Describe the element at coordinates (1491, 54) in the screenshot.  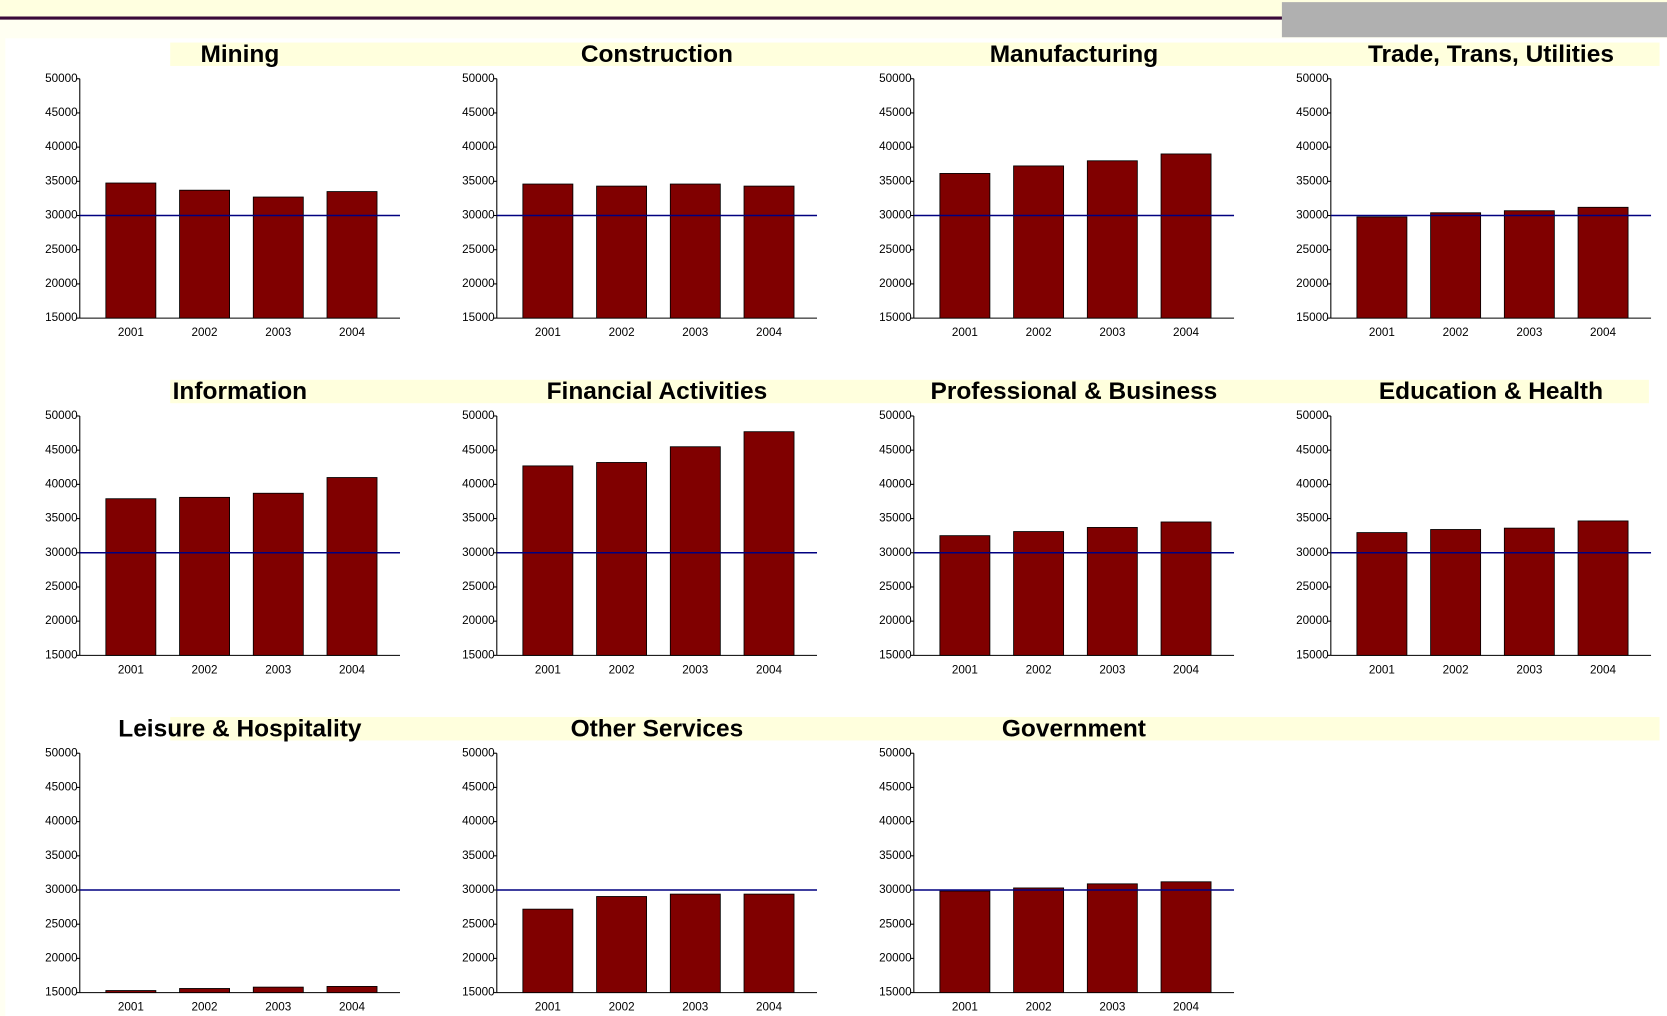
I see `chart-title: Trade, Trans, Utilities` at that location.